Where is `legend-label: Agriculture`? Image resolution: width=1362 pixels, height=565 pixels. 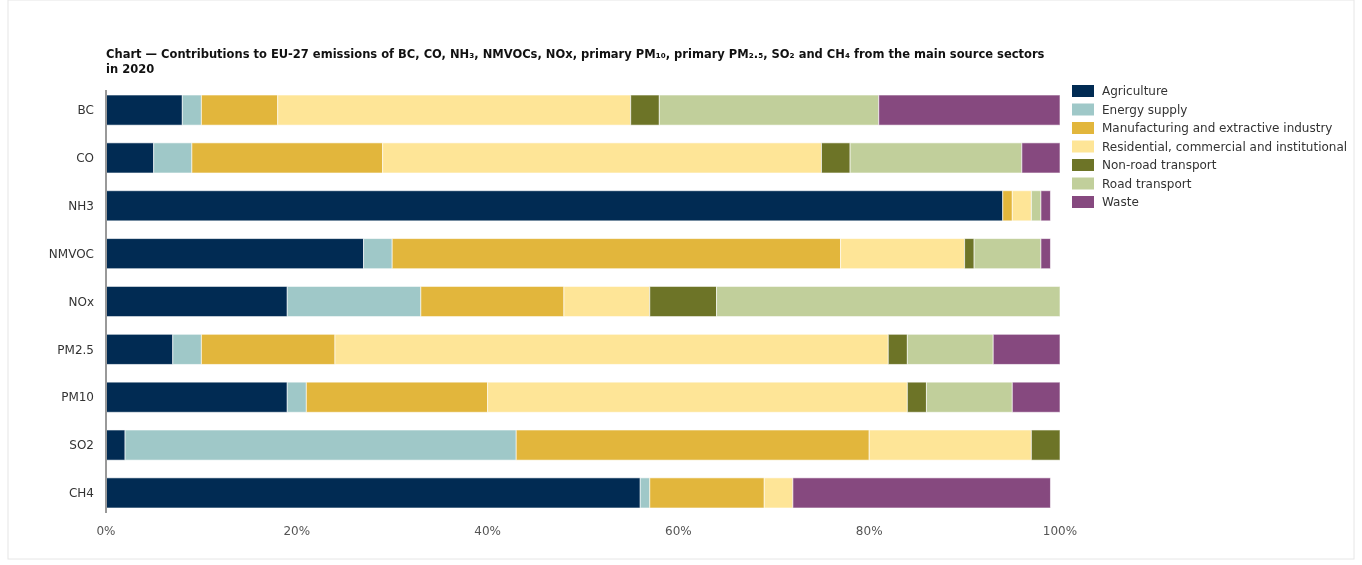
legend-label: Agriculture is located at coordinates (1135, 91).